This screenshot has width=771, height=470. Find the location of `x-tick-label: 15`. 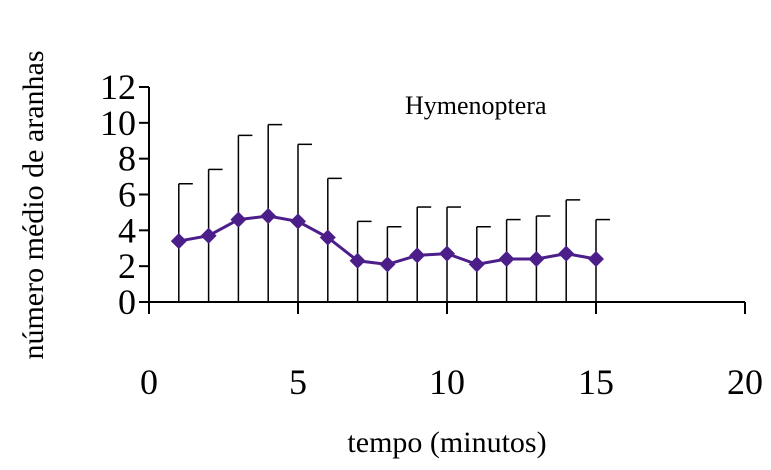

x-tick-label: 15 is located at coordinates (596, 382).